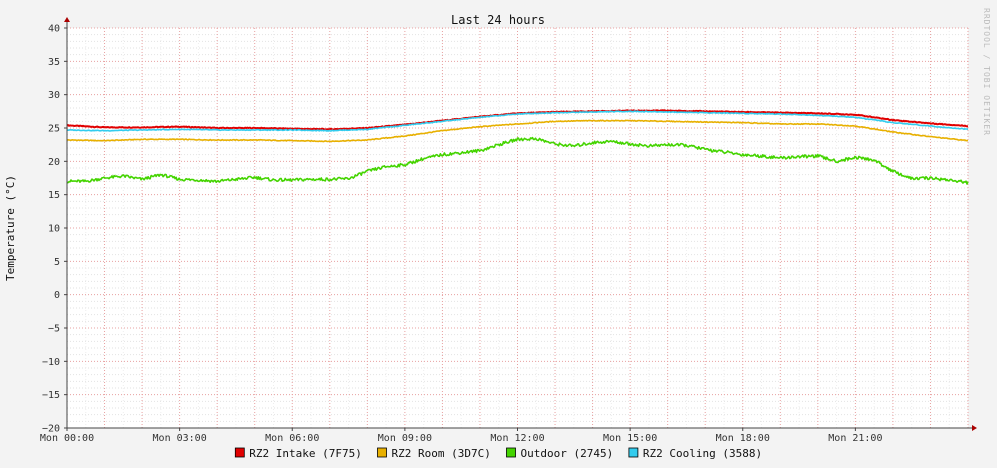 The height and width of the screenshot is (468, 997). What do you see at coordinates (743, 438) in the screenshot?
I see `x-tick-label: Mon 18:00` at bounding box center [743, 438].